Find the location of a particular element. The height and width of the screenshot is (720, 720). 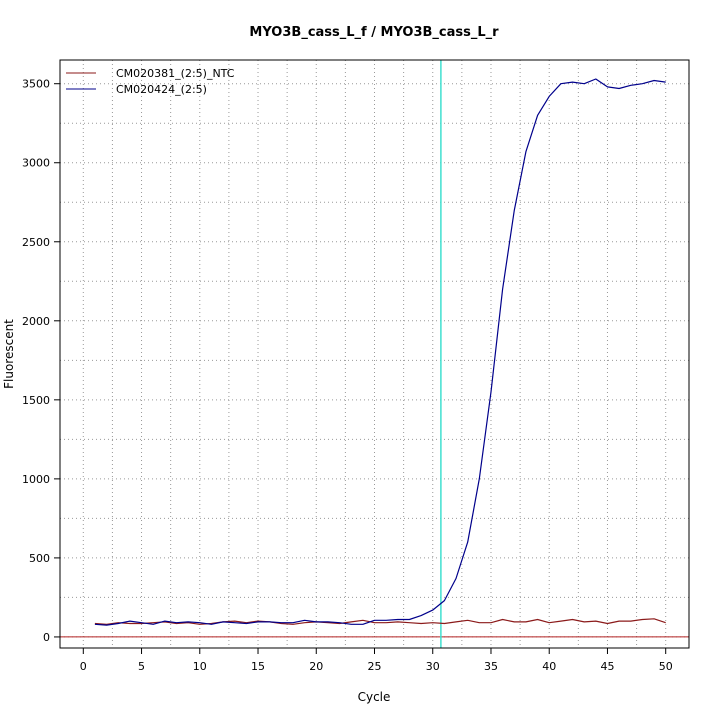

x-tick-label: 50 is located at coordinates (666, 666).